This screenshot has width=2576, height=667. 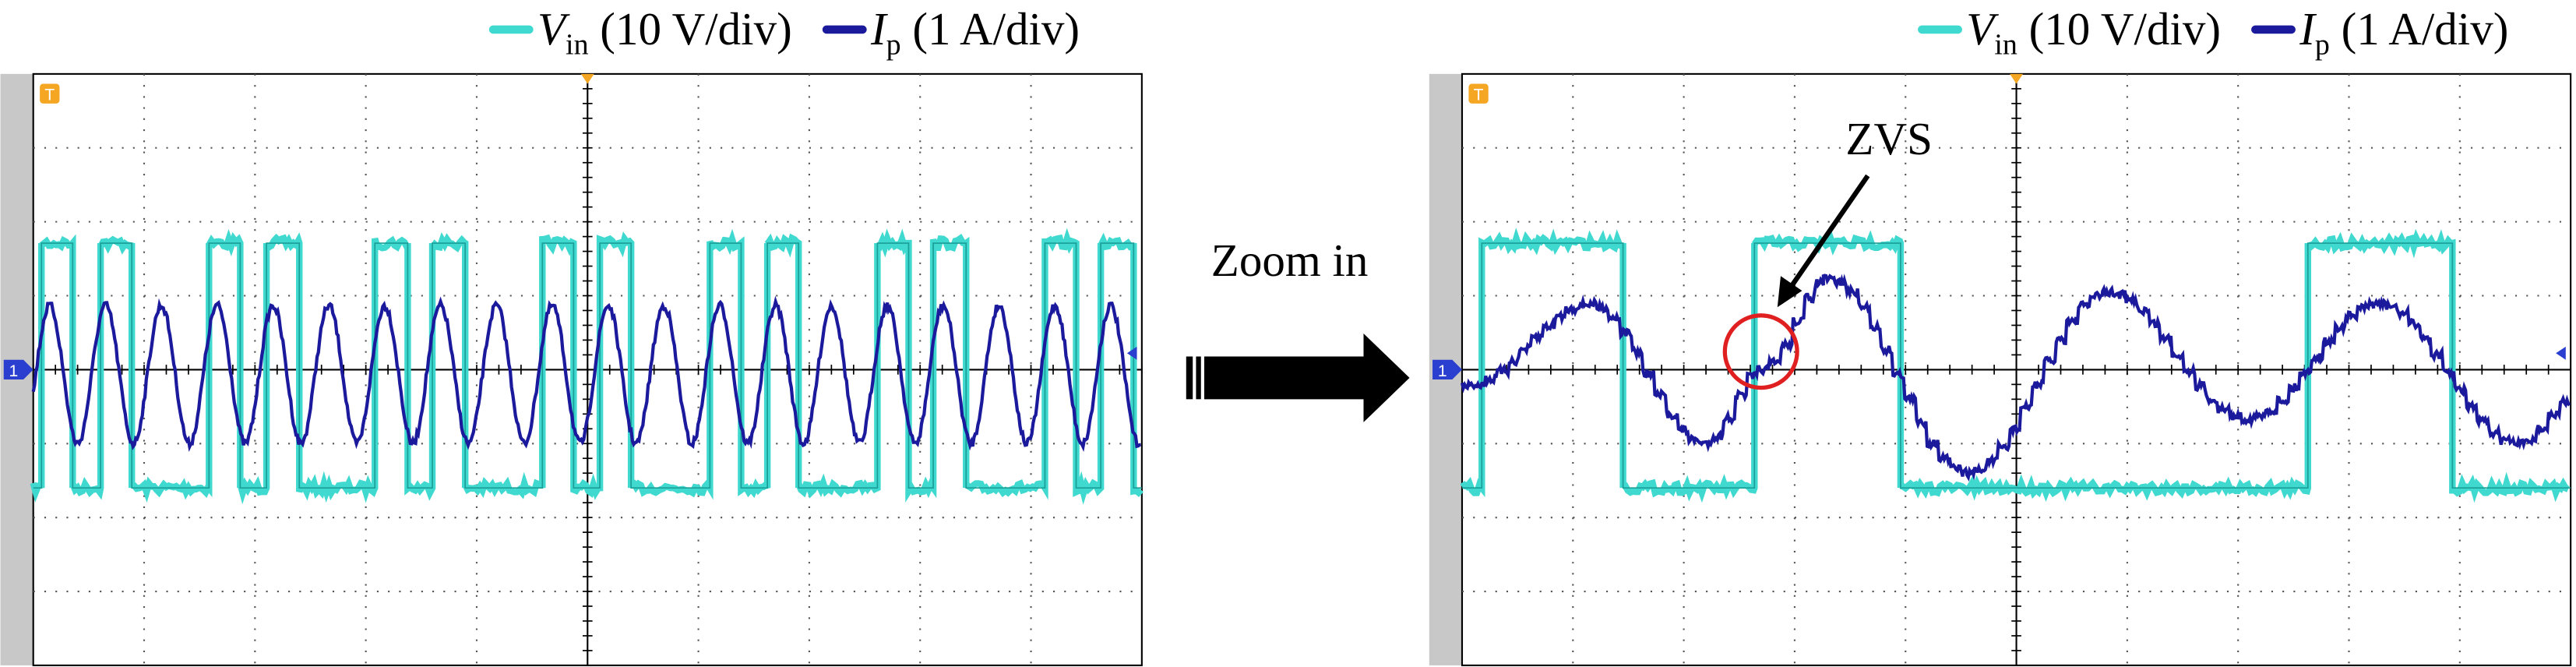 What do you see at coordinates (1760, 351) in the screenshot?
I see `zvs-circle` at bounding box center [1760, 351].